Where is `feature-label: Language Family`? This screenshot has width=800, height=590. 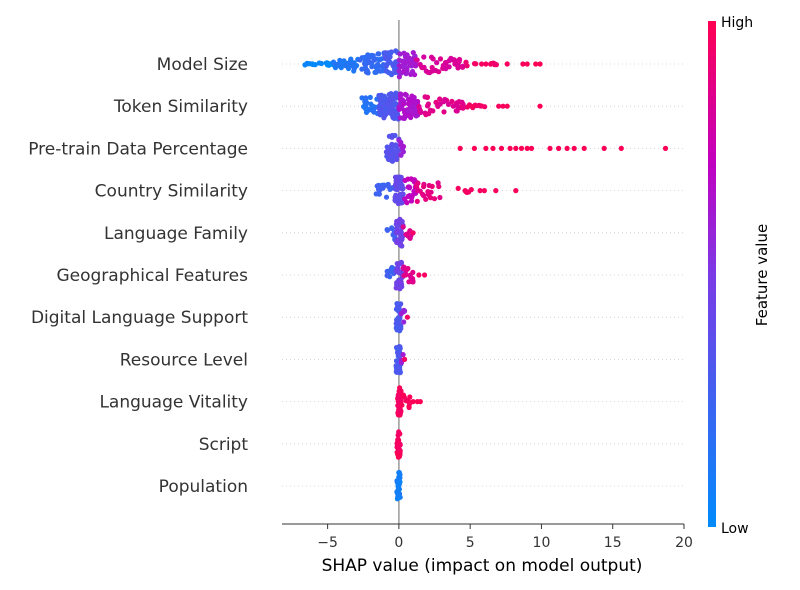
feature-label: Language Family is located at coordinates (176, 234).